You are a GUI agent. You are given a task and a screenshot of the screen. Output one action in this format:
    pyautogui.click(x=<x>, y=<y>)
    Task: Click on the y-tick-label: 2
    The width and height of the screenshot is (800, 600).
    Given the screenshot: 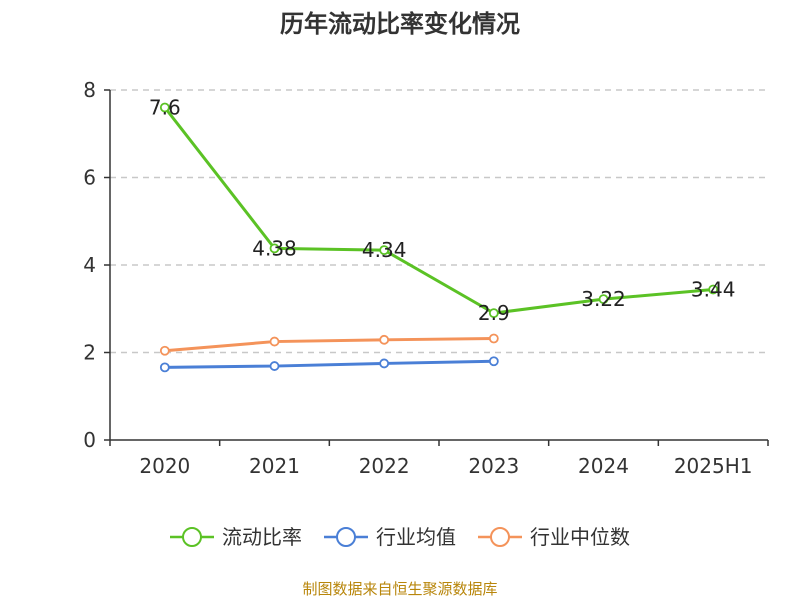 What is the action you would take?
    pyautogui.click(x=89, y=353)
    